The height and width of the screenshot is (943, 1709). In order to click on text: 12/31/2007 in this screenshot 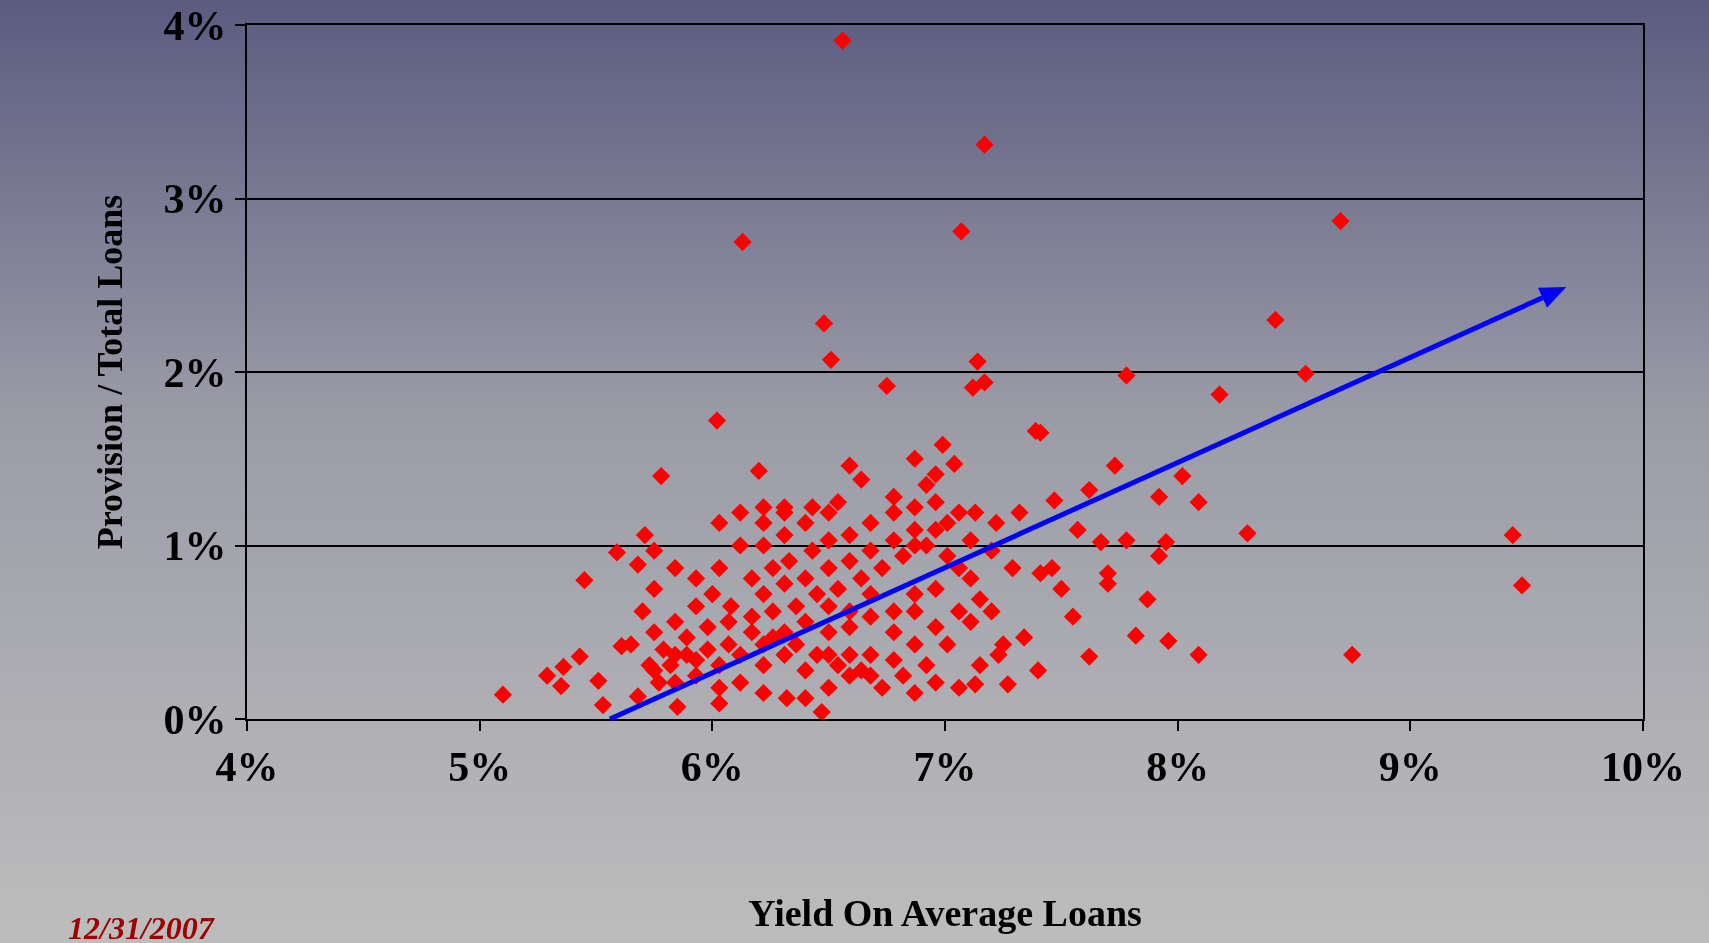, I will do `click(142, 926)`.